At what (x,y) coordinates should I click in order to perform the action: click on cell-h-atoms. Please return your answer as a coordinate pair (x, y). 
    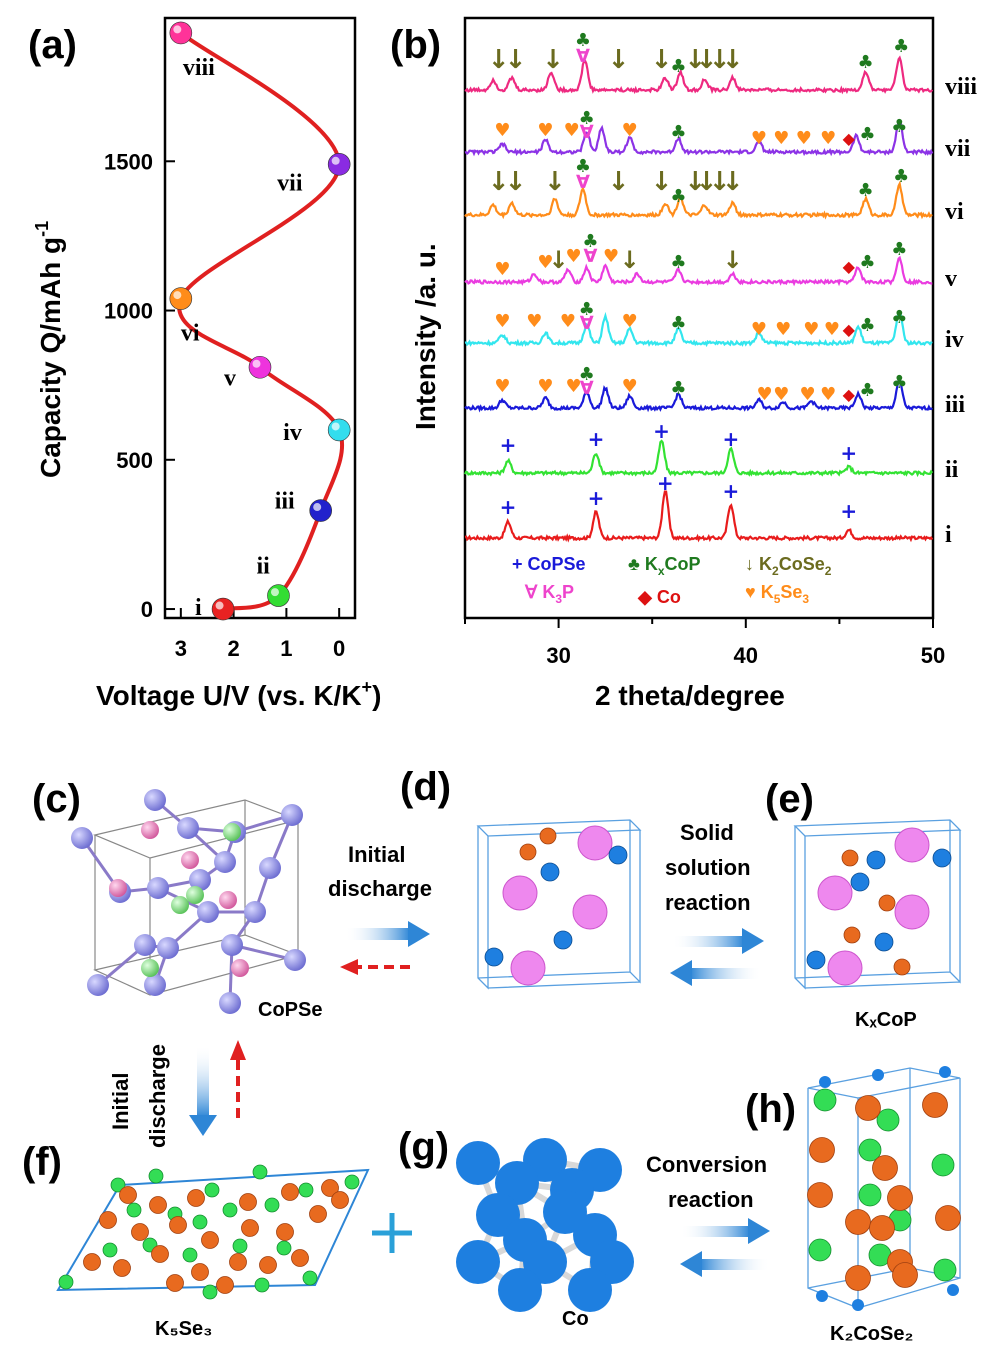
    Looking at the image, I should click on (884, 1188).